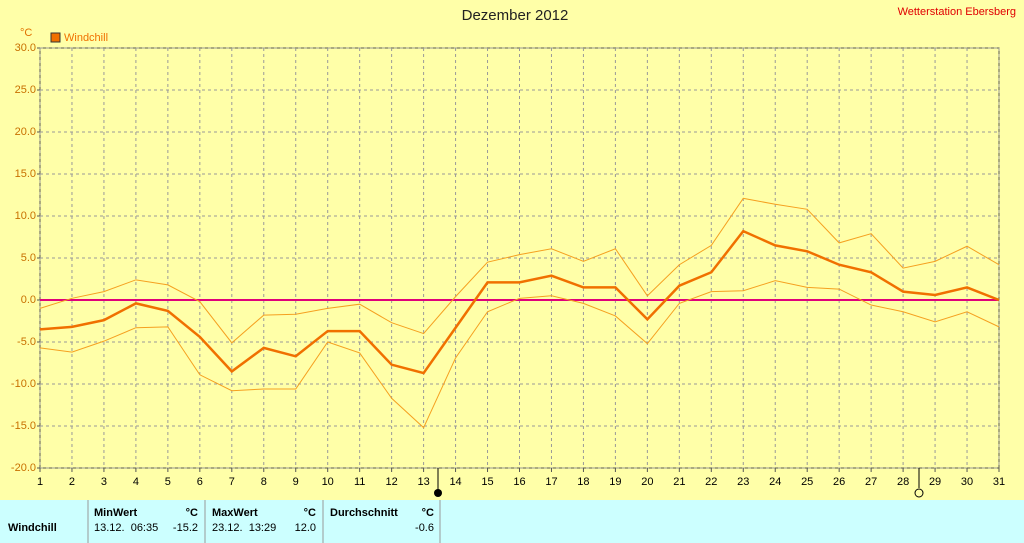 This screenshot has height=543, width=1024. What do you see at coordinates (999, 482) in the screenshot?
I see `x-tick-label: 31` at bounding box center [999, 482].